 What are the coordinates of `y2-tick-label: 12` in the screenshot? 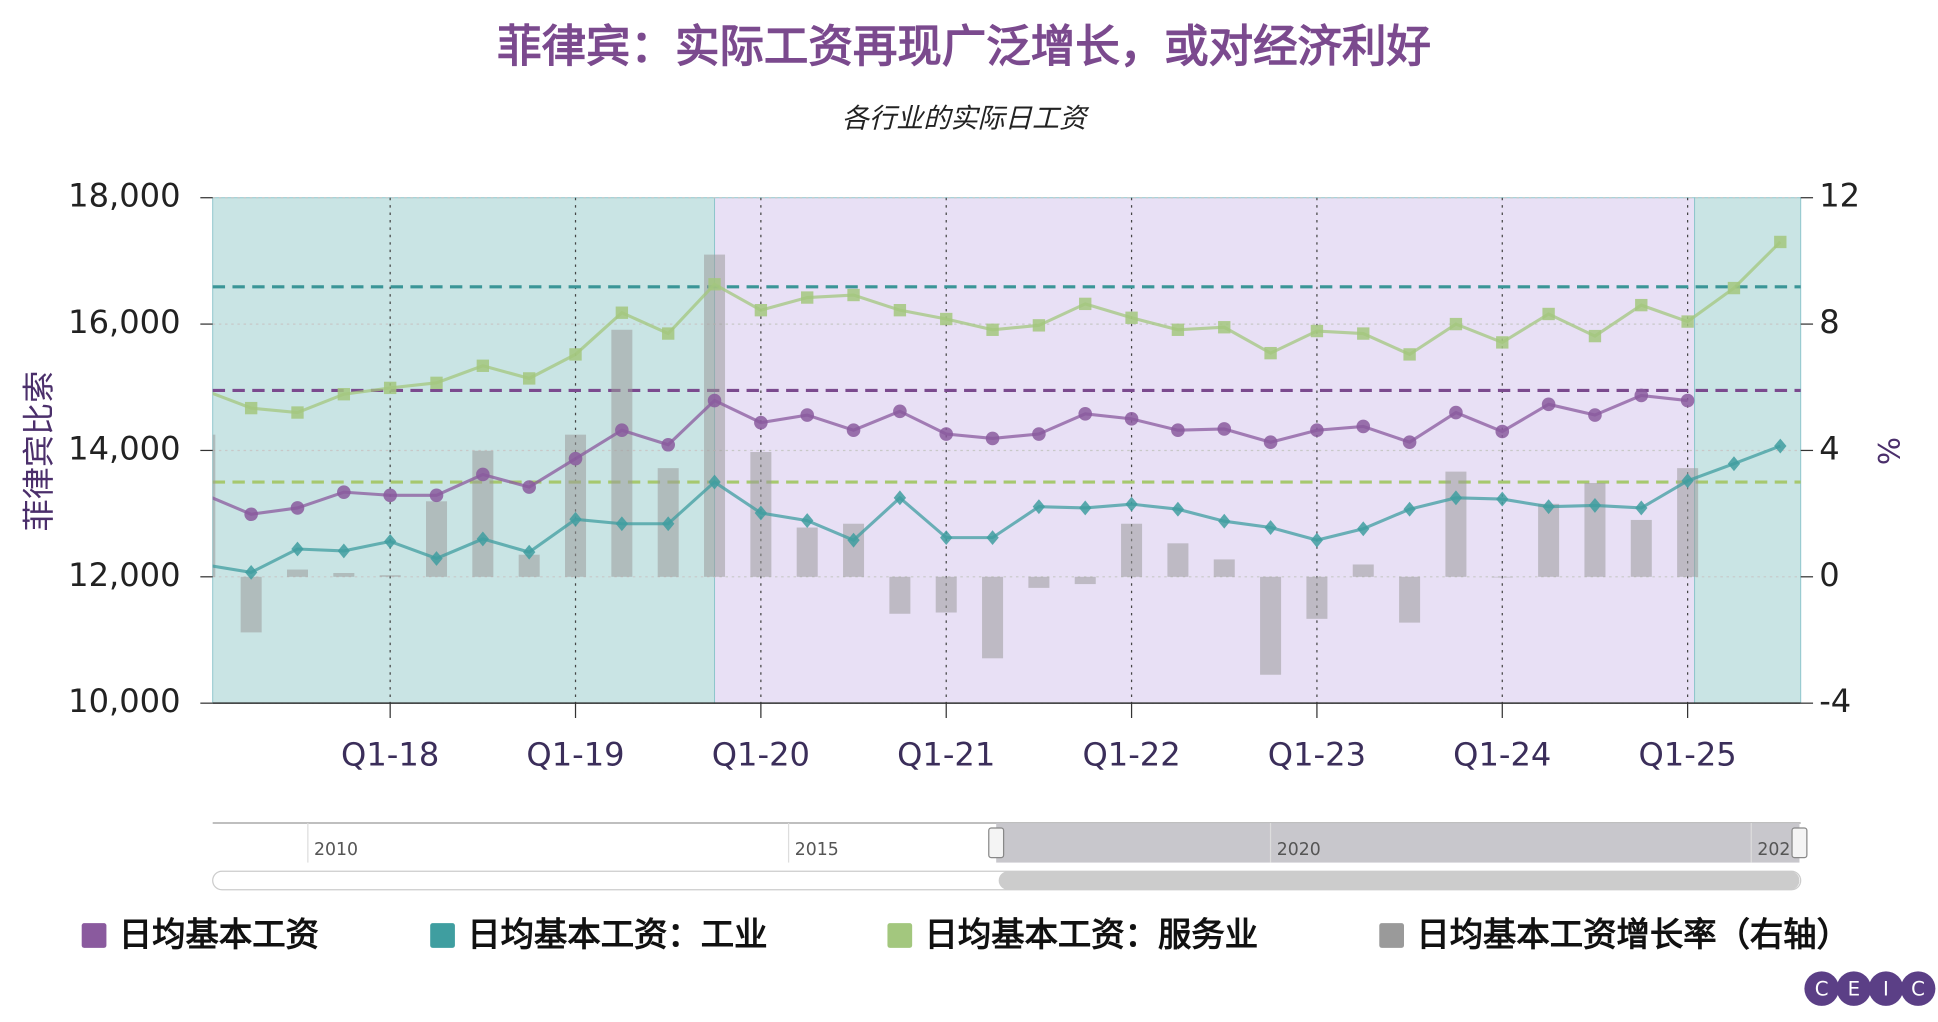 It's located at (1839, 196).